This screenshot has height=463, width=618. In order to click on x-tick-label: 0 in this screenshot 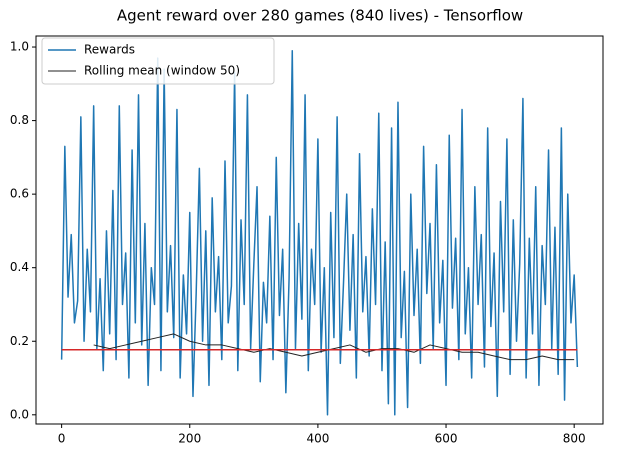, I will do `click(62, 439)`.